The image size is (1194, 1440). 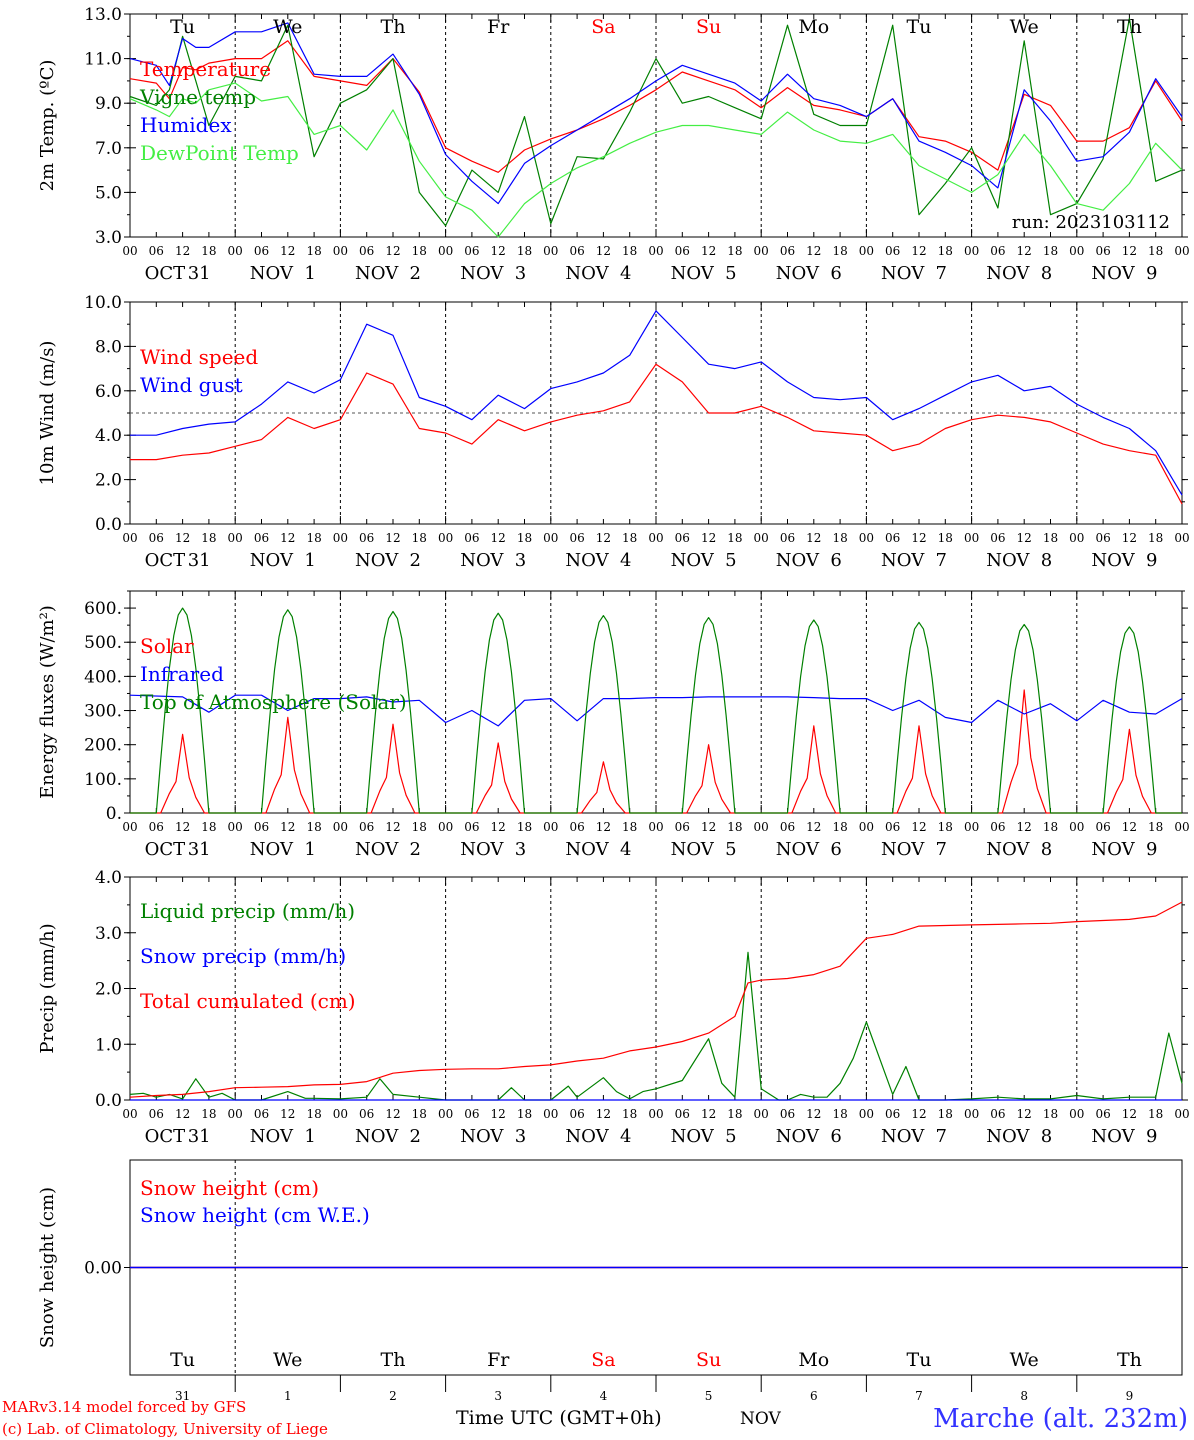 I want to click on date-day-label: 9, so click(x=1151, y=1136).